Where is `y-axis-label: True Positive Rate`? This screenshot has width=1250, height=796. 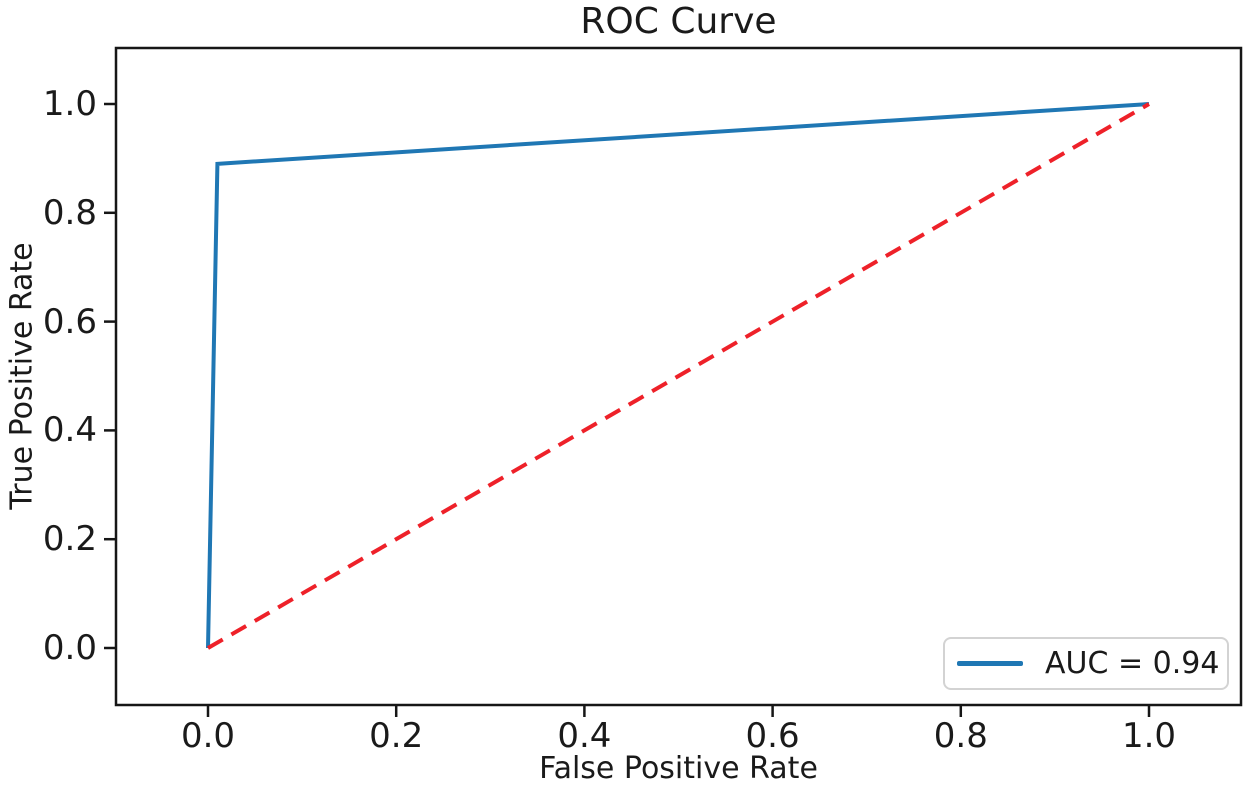 y-axis-label: True Positive Rate is located at coordinates (22, 376).